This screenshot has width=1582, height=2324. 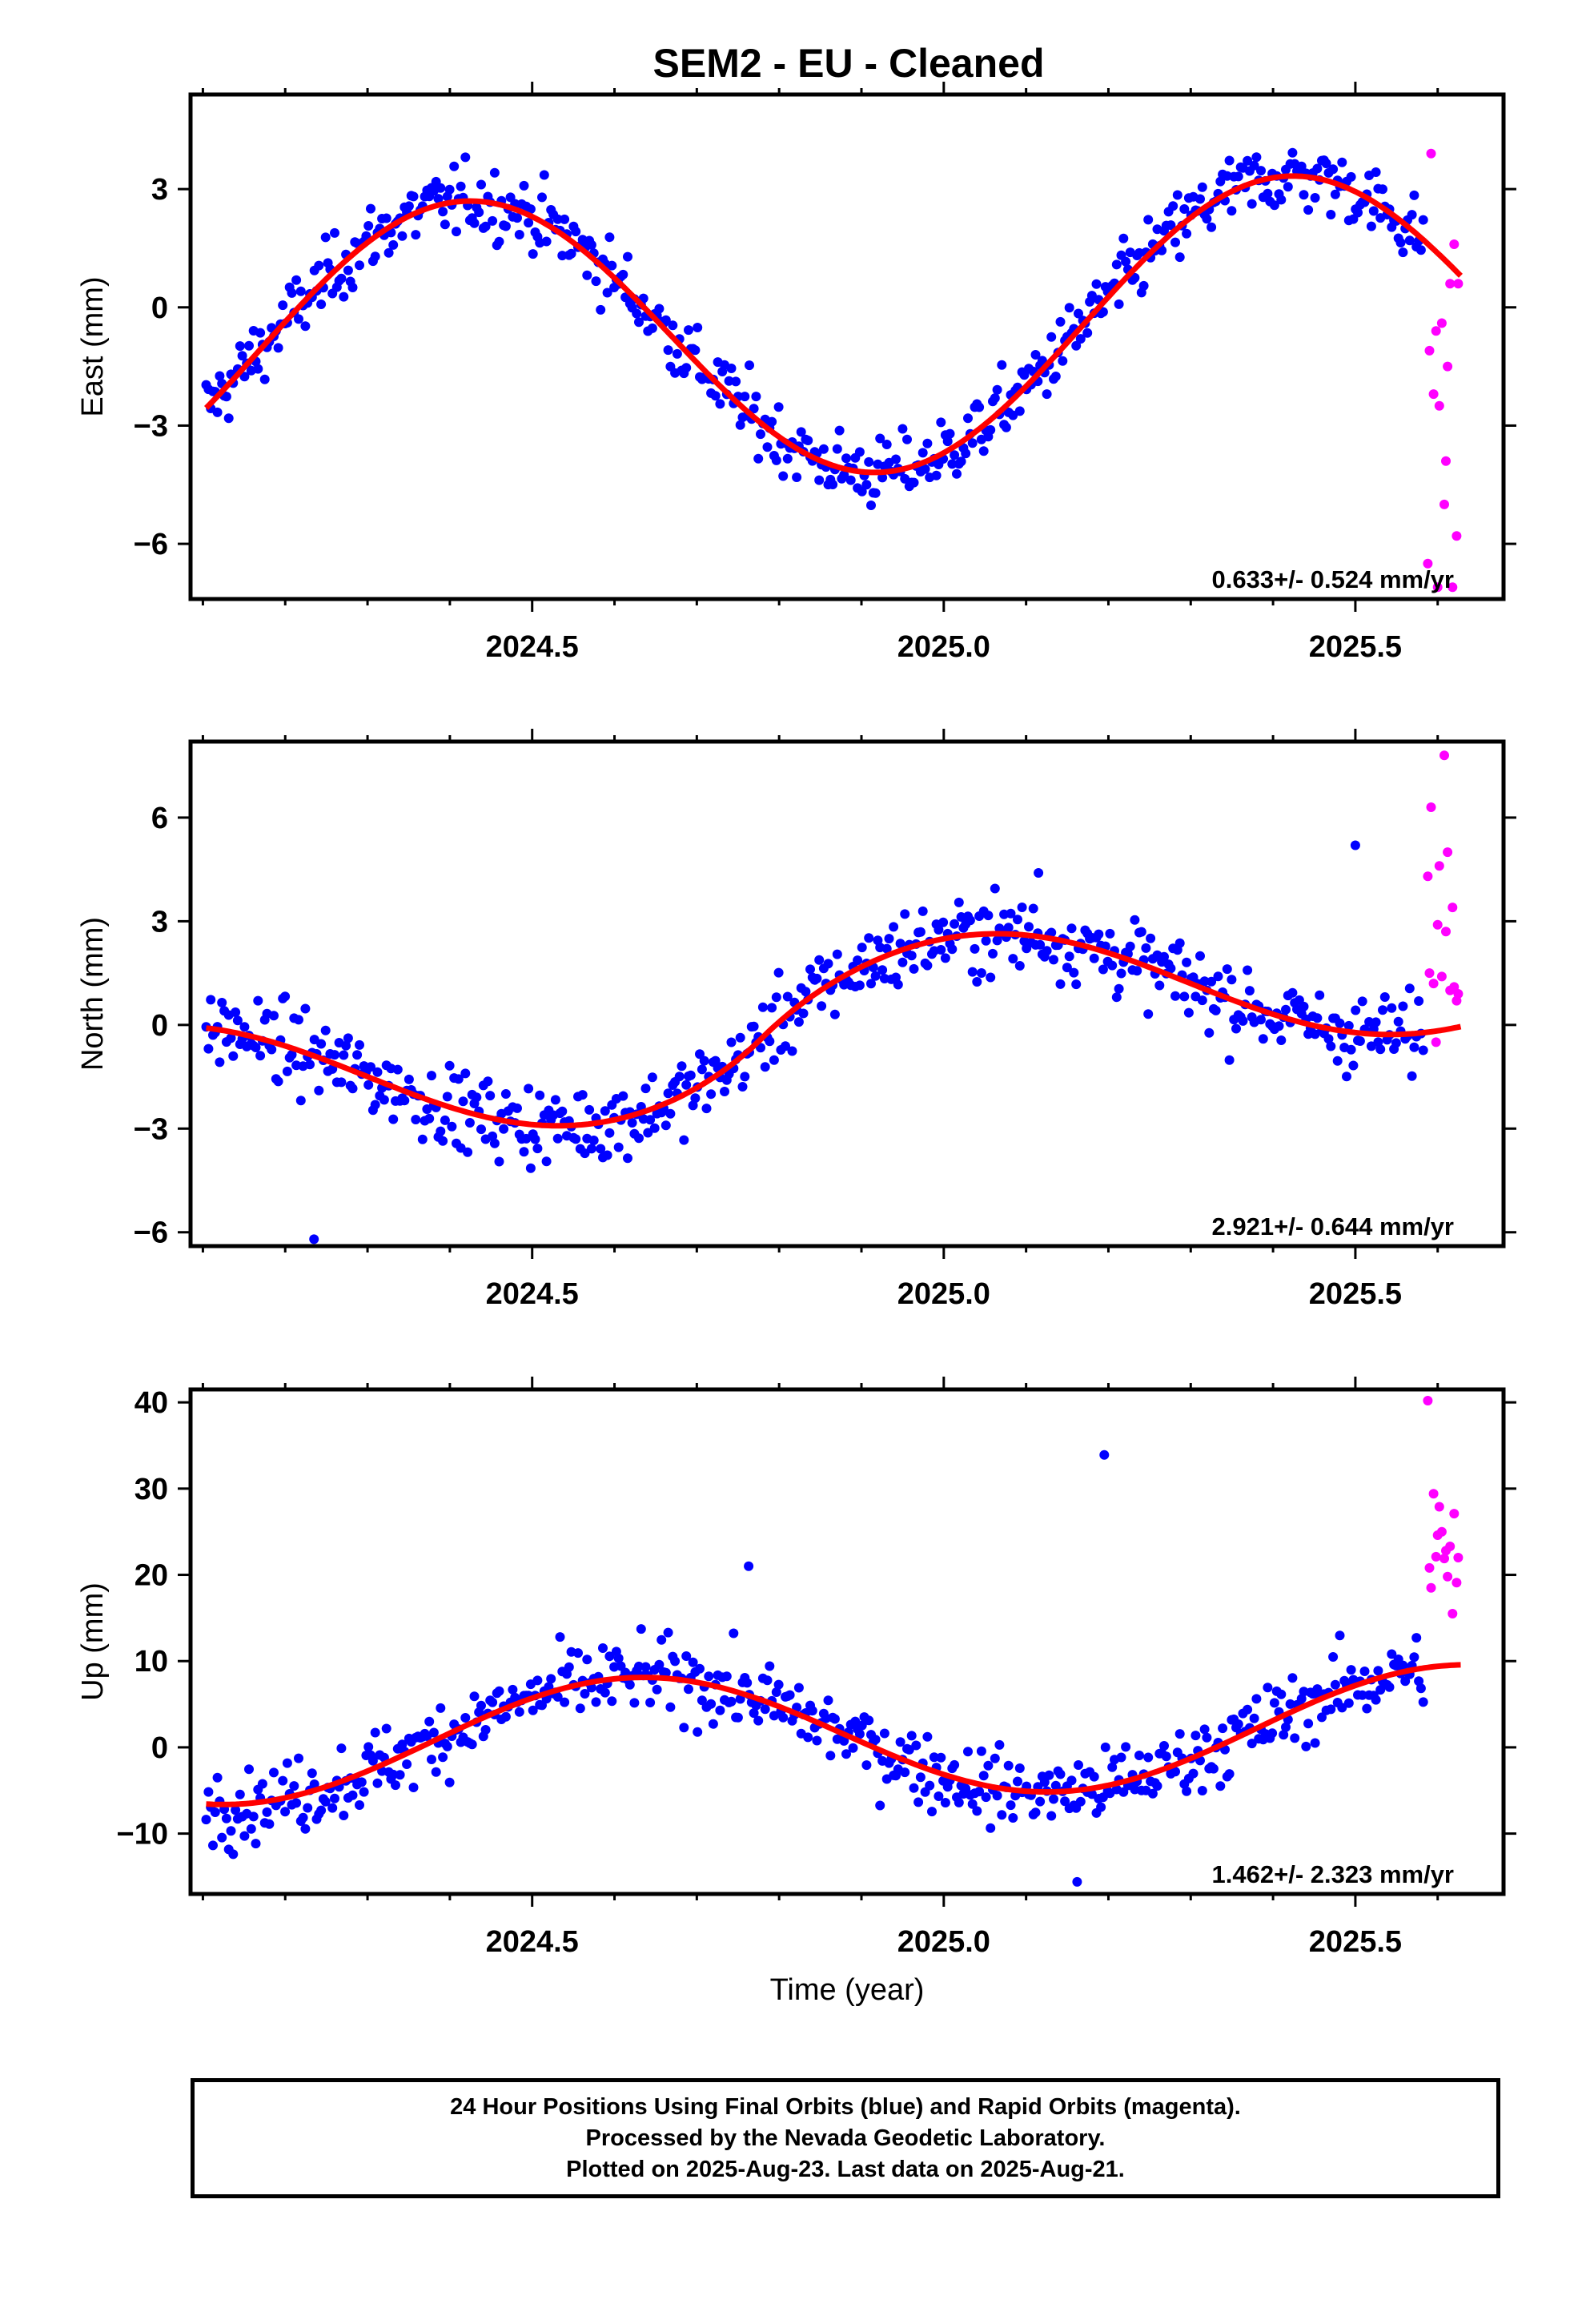 I want to click on x-tick-label: 2024.5, so click(x=533, y=1294).